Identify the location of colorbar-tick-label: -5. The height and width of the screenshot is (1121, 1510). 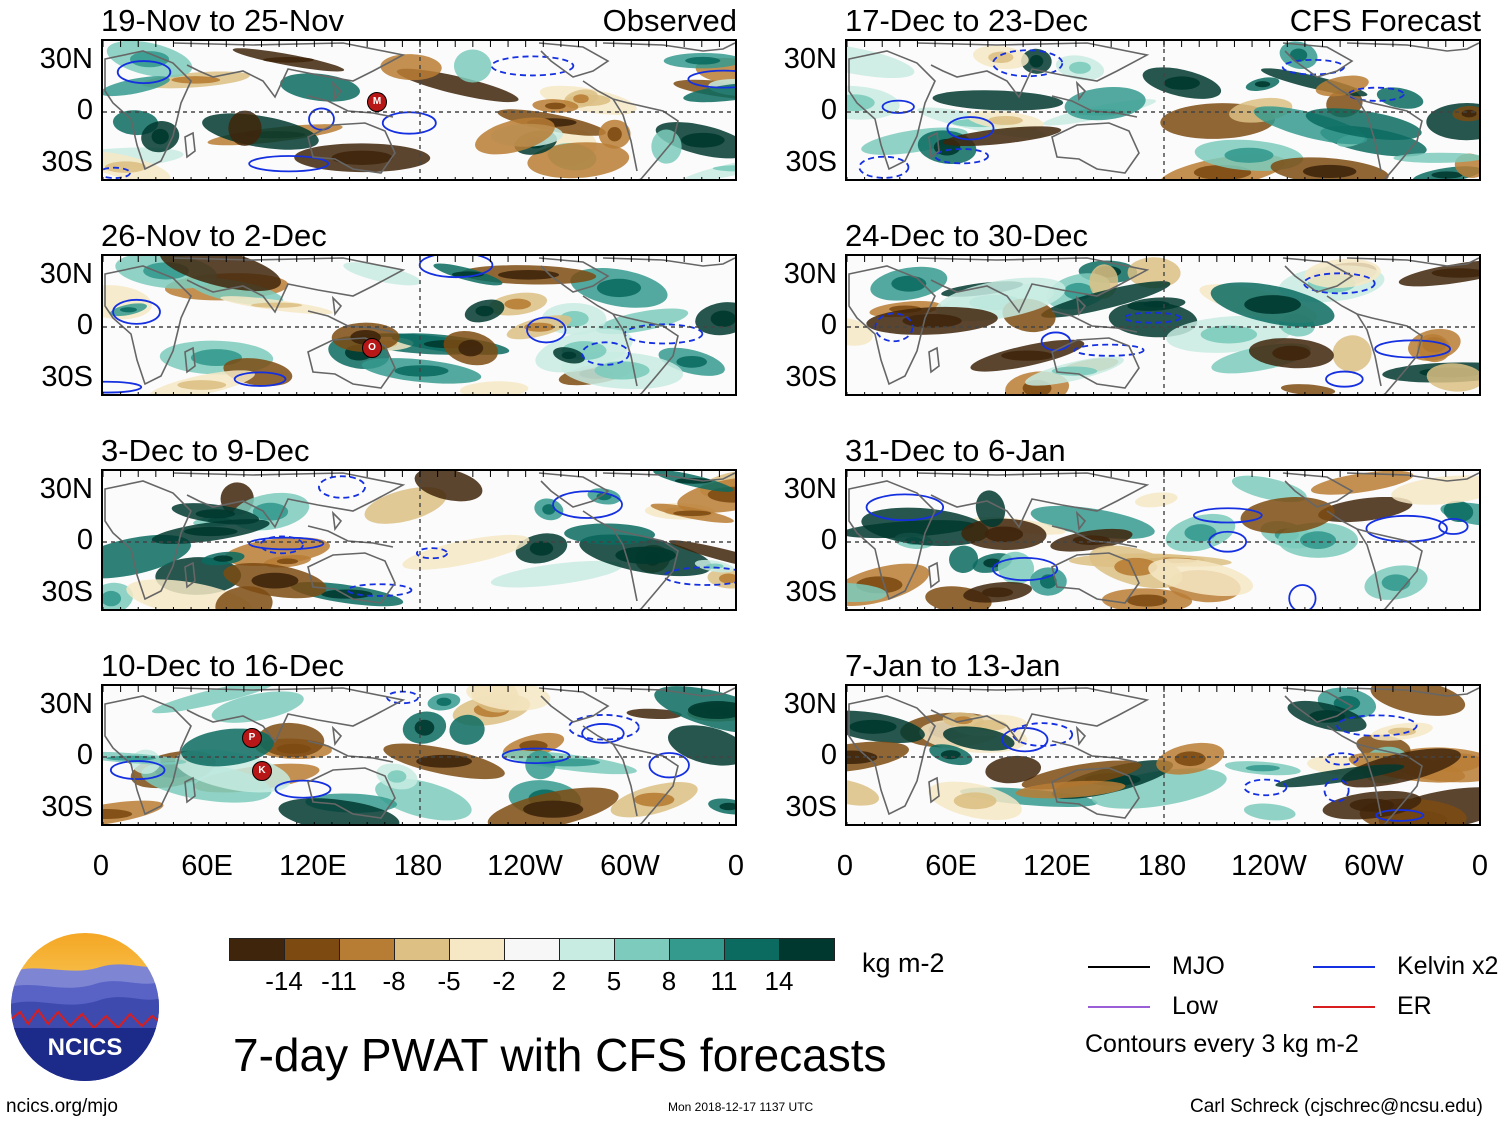
(449, 981).